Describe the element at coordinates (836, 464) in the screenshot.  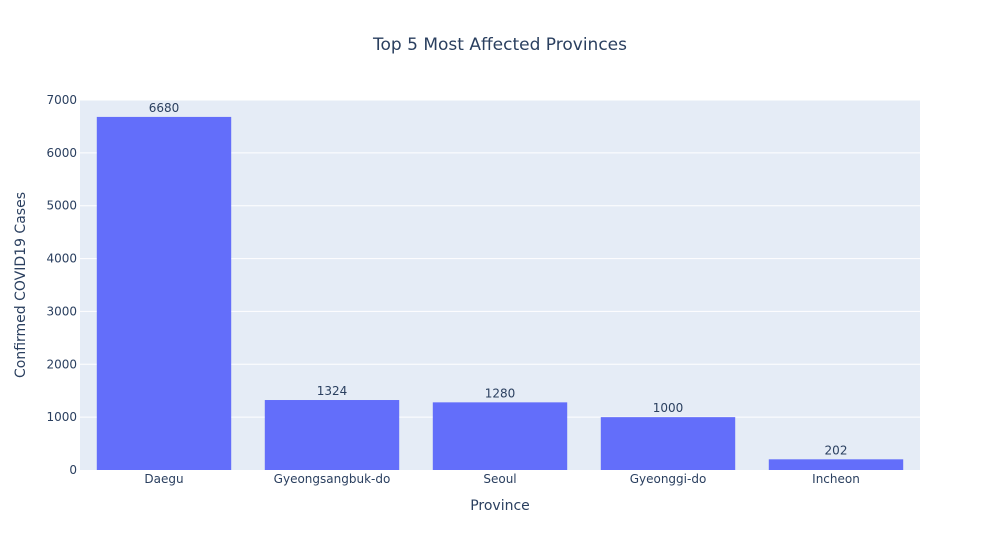
I see `bar-incheon` at that location.